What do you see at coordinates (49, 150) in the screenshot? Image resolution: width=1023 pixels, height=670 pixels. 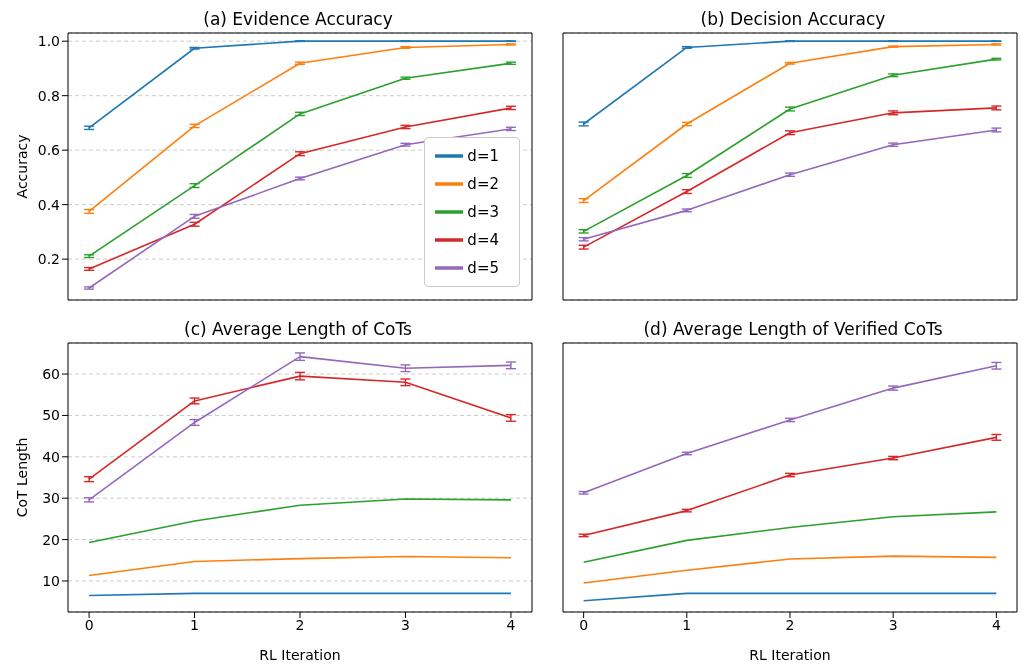 I see `y-tick-label: 0.6` at bounding box center [49, 150].